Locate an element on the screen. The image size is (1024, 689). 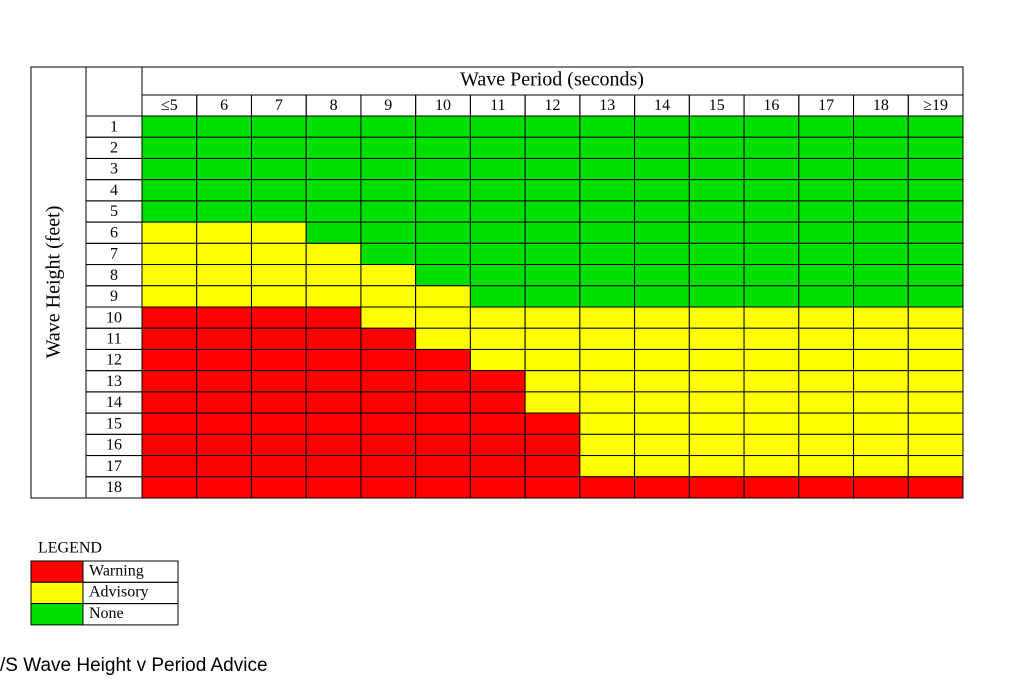
legend-title: LEGEND is located at coordinates (70, 548).